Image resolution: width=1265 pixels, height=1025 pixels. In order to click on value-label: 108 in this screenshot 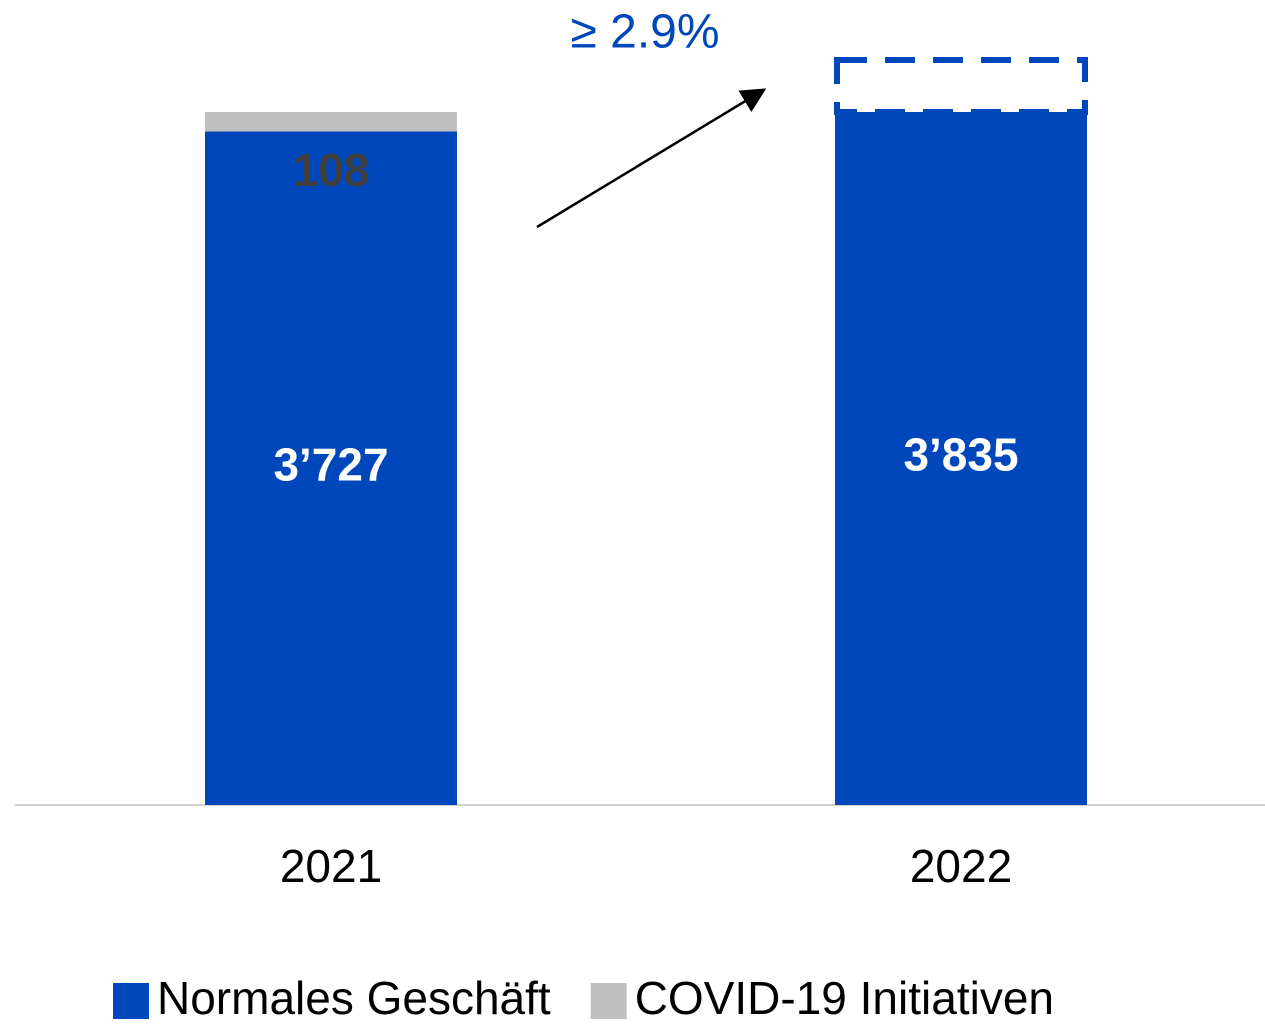, I will do `click(331, 170)`.